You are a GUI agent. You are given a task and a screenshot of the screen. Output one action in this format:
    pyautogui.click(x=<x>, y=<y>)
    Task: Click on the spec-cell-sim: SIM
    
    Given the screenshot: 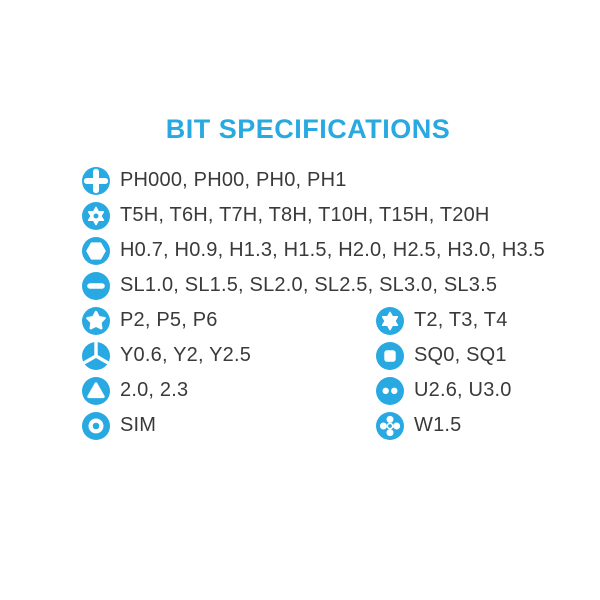 What is the action you would take?
    pyautogui.click(x=229, y=425)
    